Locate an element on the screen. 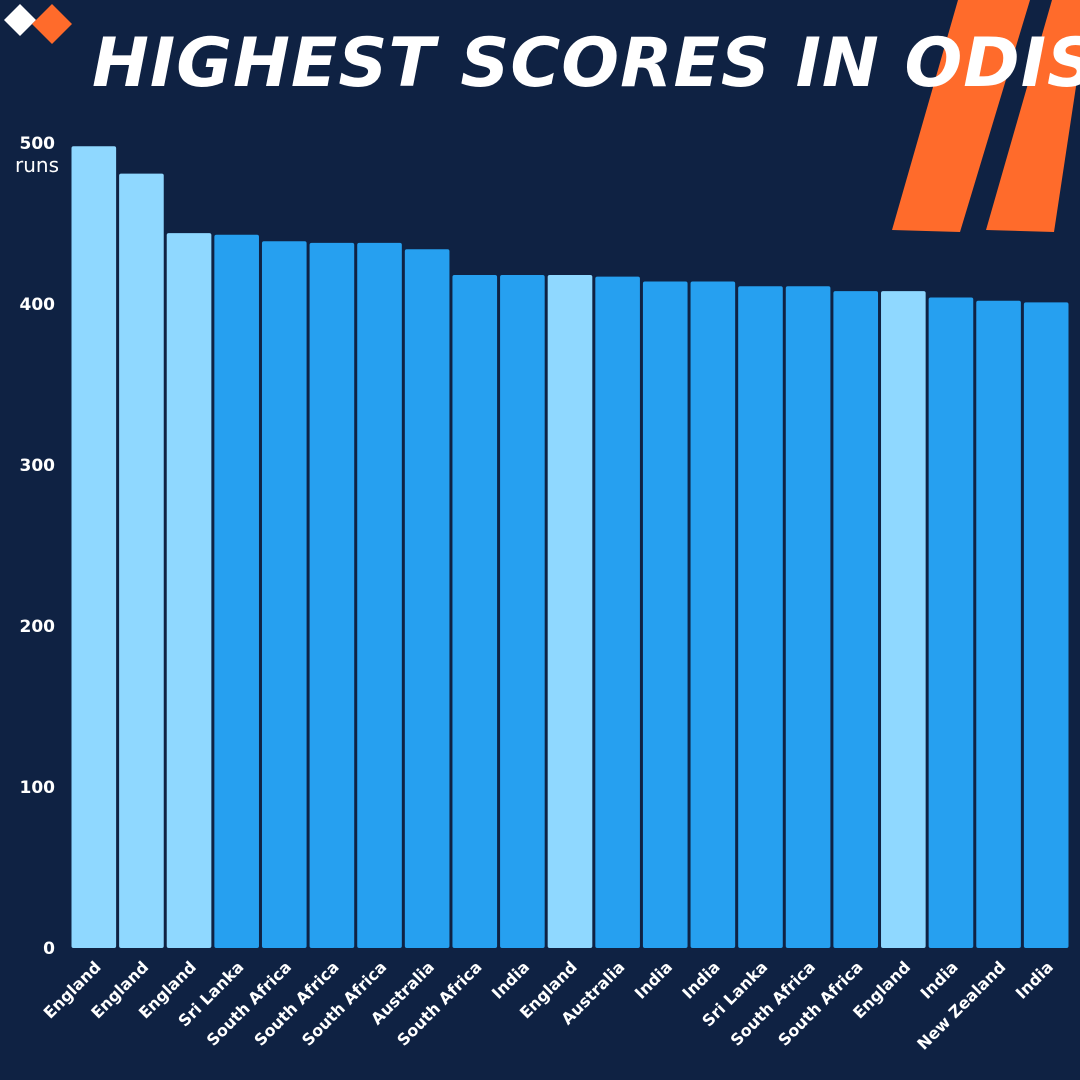 Image resolution: width=1080 pixels, height=1080 pixels. y-axis-unit-label: runs is located at coordinates (37, 165).